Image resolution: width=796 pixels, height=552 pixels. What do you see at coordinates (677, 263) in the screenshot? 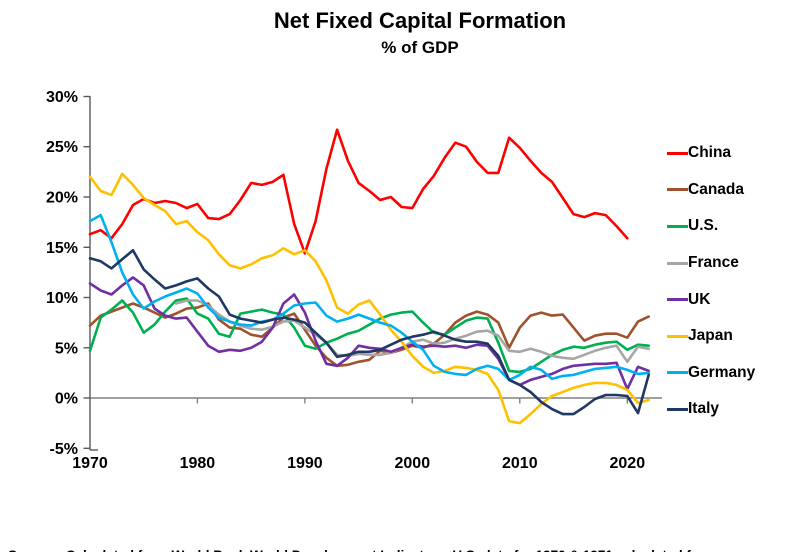
I see `legend-swatch-france` at bounding box center [677, 263].